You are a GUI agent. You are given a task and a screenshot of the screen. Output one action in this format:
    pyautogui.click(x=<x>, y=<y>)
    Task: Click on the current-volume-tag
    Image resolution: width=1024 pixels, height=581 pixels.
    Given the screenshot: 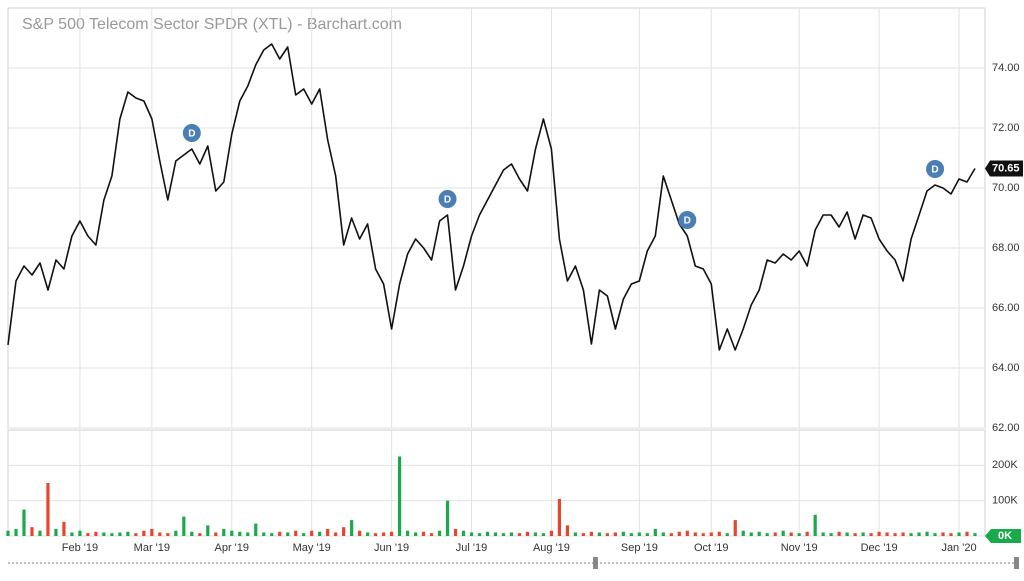 What is the action you would take?
    pyautogui.click(x=1003, y=536)
    